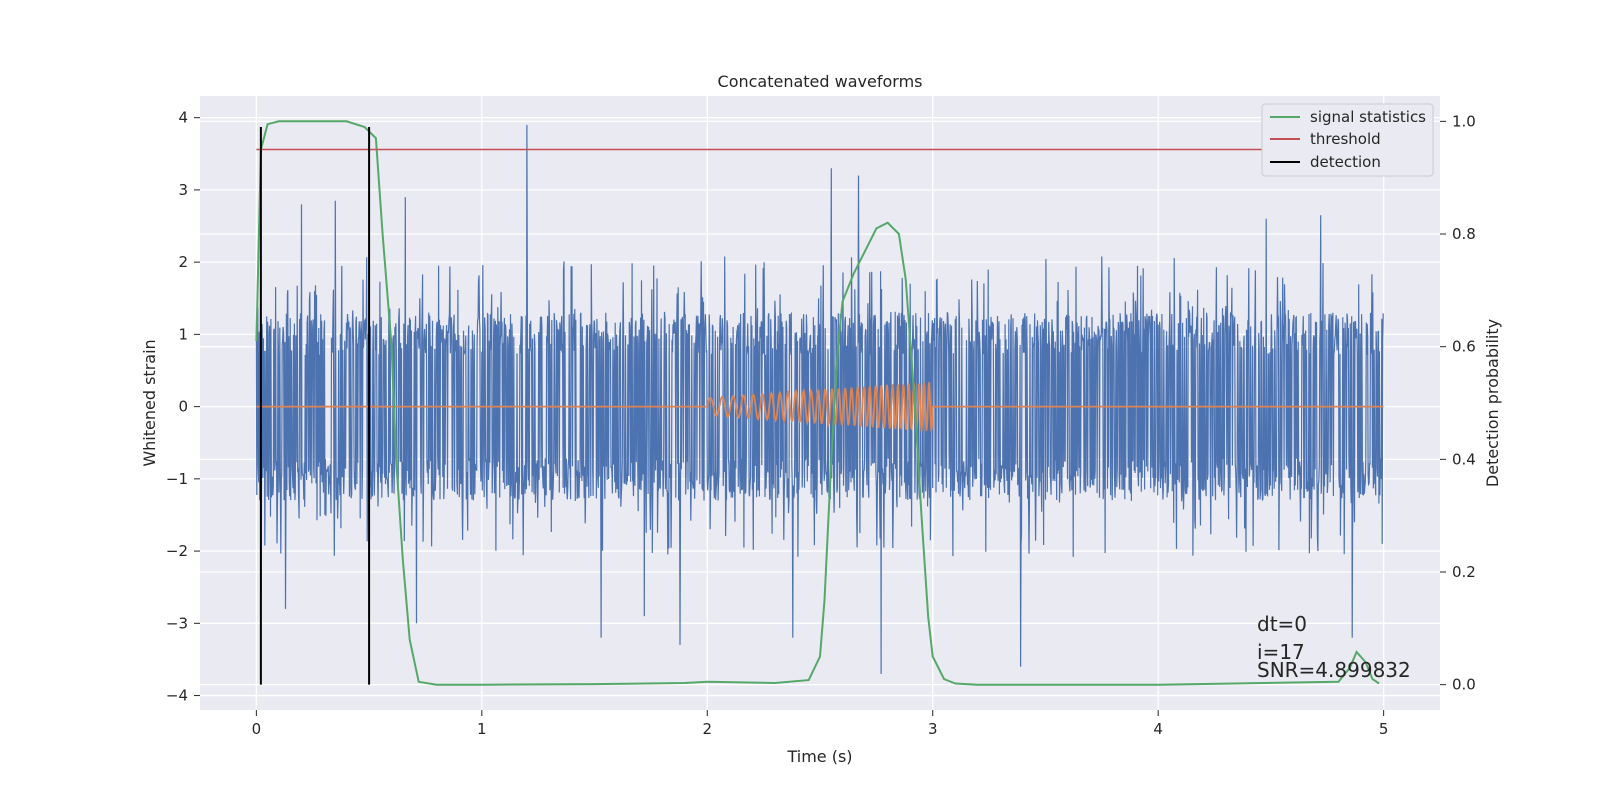  Describe the element at coordinates (707, 729) in the screenshot. I see `x-tick-label-2: 2` at that location.